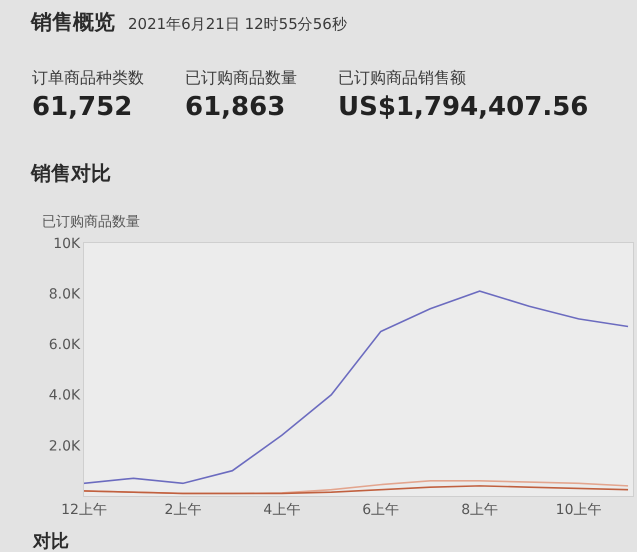 This screenshot has height=552, width=637. I want to click on text: 2021年6月21日 12时55分56秒, so click(237, 24).